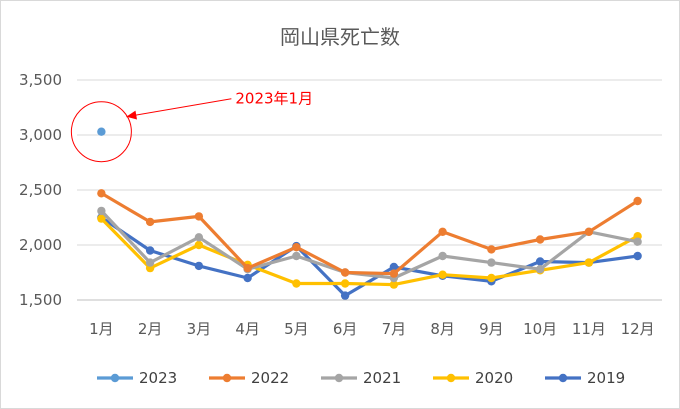 The height and width of the screenshot is (409, 680). What do you see at coordinates (638, 329) in the screenshot?
I see `x-tick-label: 12月` at bounding box center [638, 329].